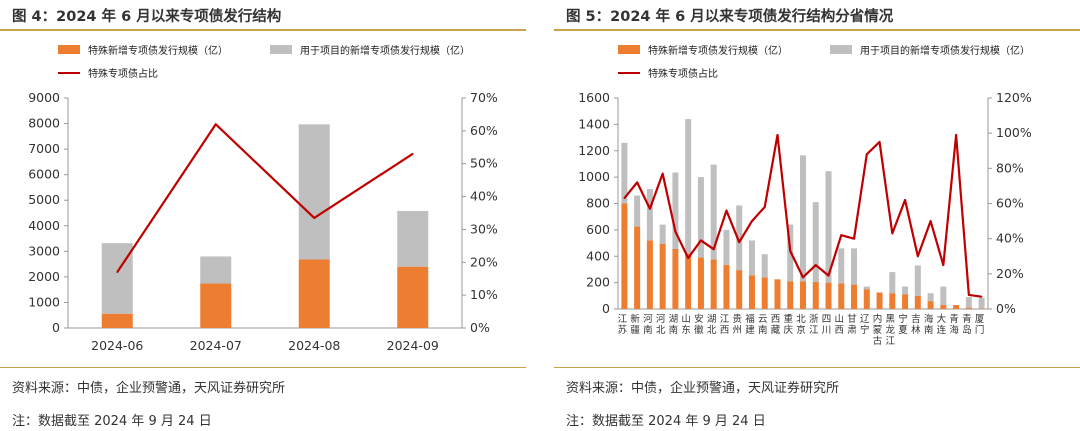 Image resolution: width=1080 pixels, height=431 pixels. Describe the element at coordinates (686, 319) in the screenshot. I see `right-x-tick-label-5-0: 山` at that location.